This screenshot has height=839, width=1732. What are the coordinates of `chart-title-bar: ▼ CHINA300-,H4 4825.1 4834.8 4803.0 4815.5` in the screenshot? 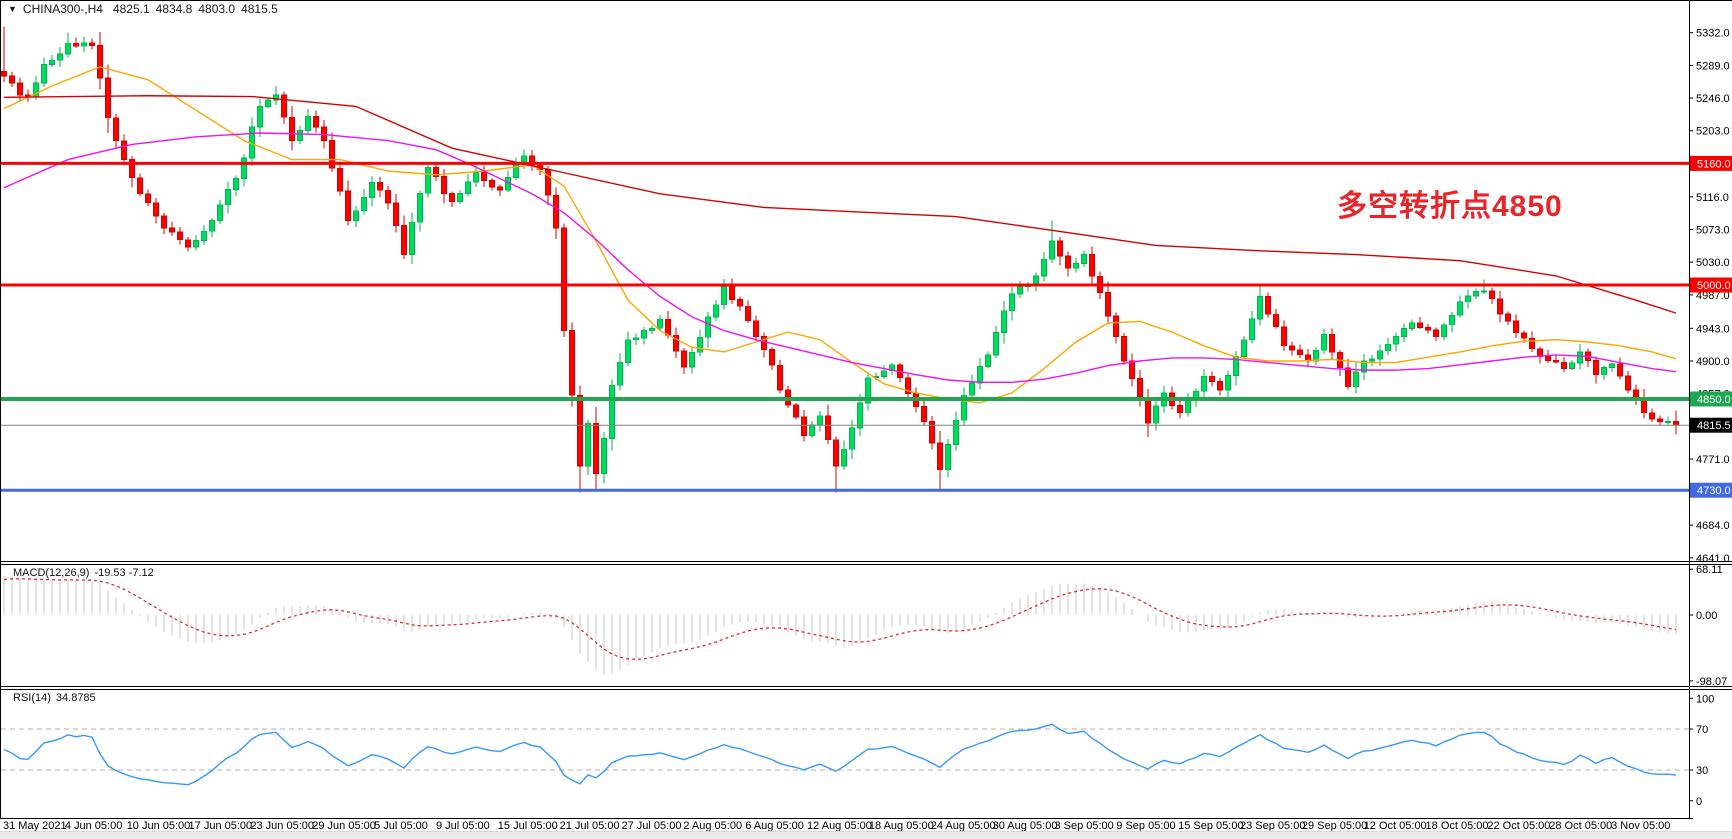 It's located at (146, 9).